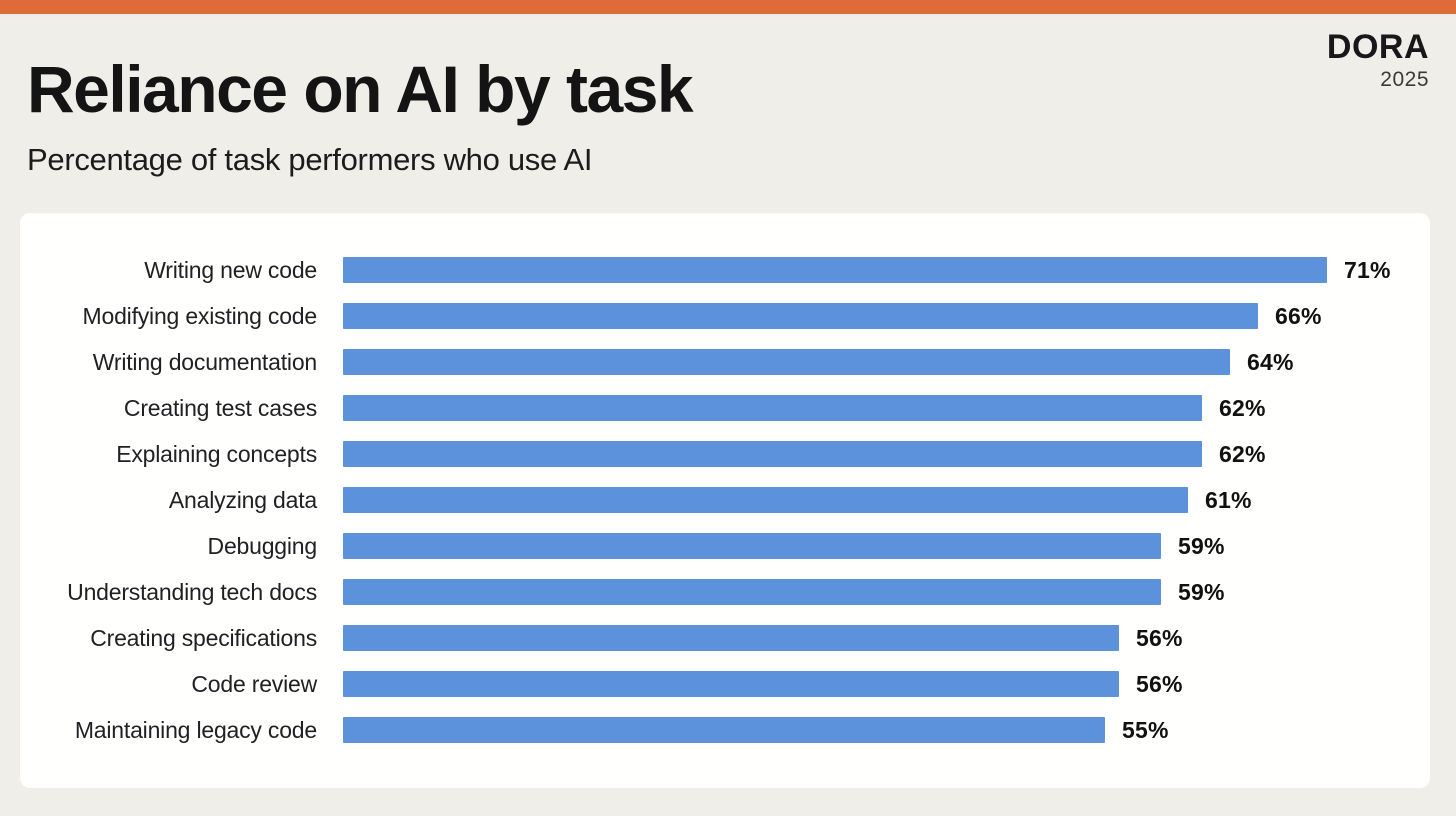  Describe the element at coordinates (254, 683) in the screenshot. I see `bar-label: Code review` at that location.